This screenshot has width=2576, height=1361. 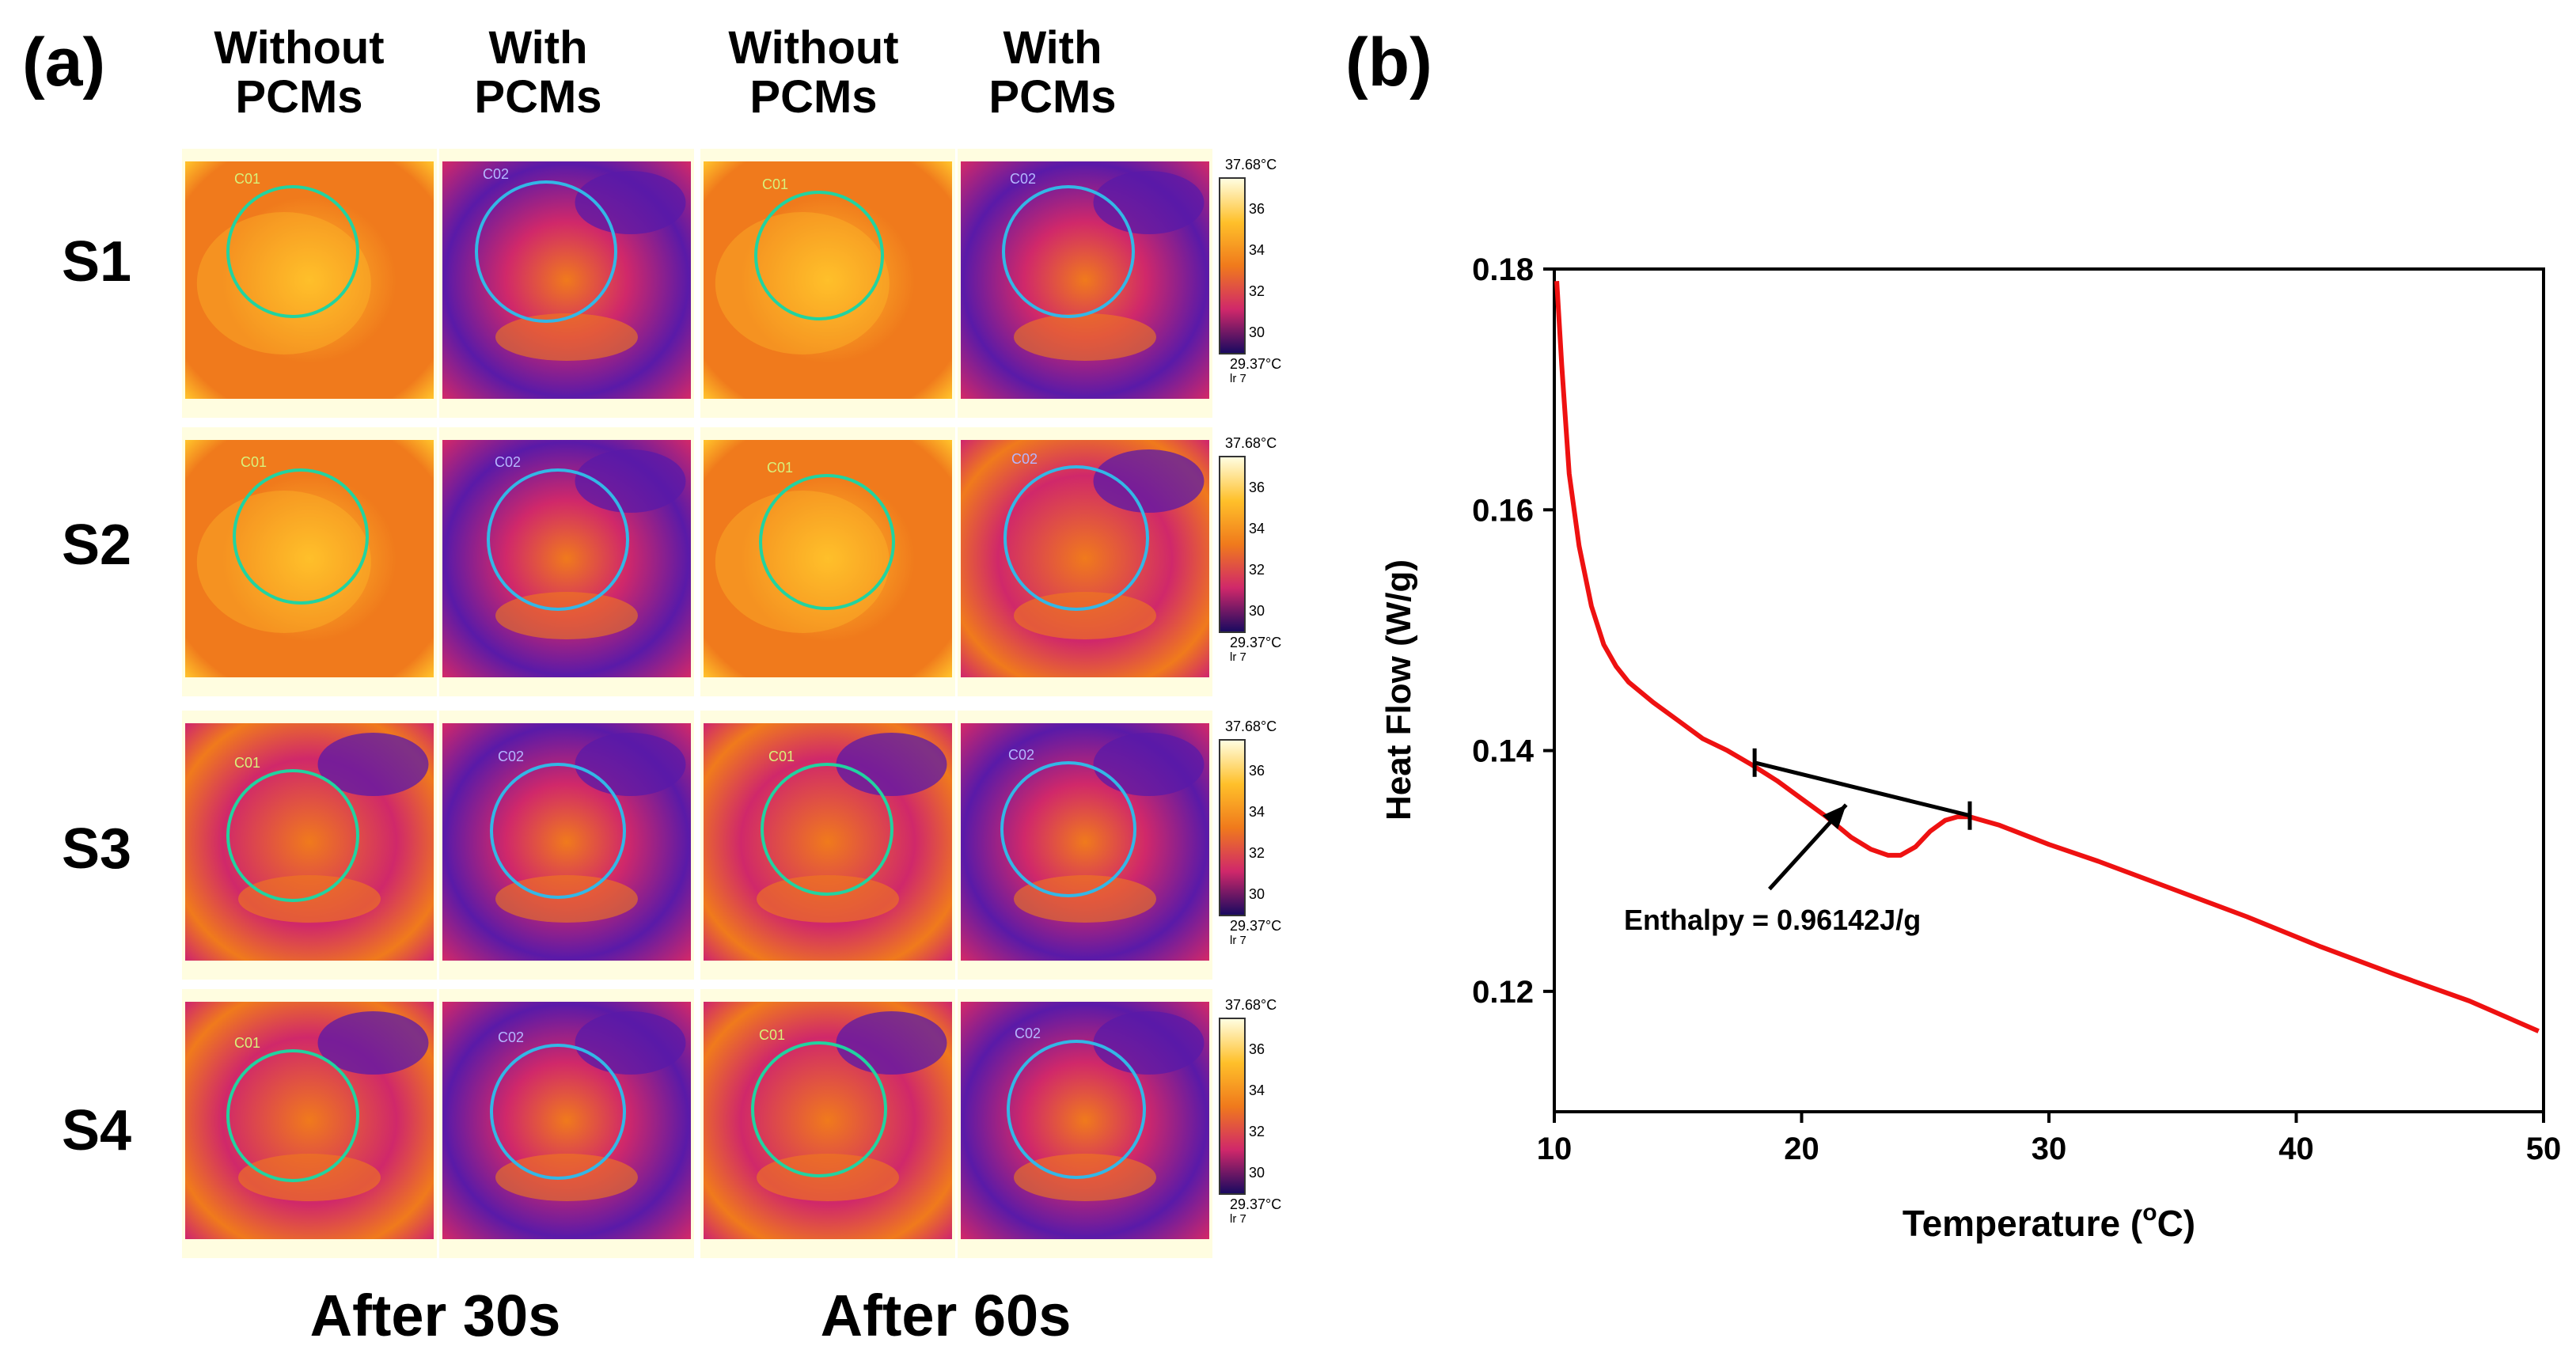 What do you see at coordinates (2149, 1213) in the screenshot?
I see `x-axis-title-degree: o` at bounding box center [2149, 1213].